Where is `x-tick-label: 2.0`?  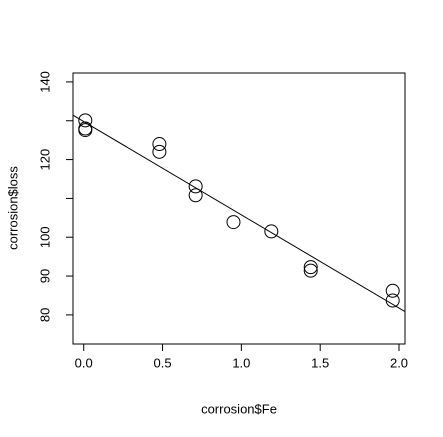 x-tick-label: 2.0 is located at coordinates (399, 362).